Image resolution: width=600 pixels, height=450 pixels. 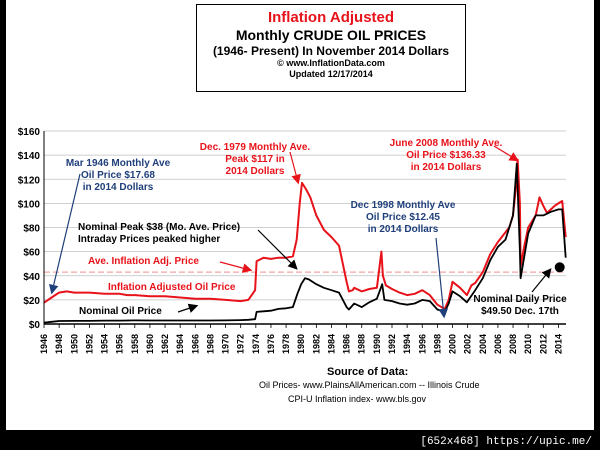 I want to click on annotation-text: Inflation Adjusted Oil Price, so click(x=172, y=287).